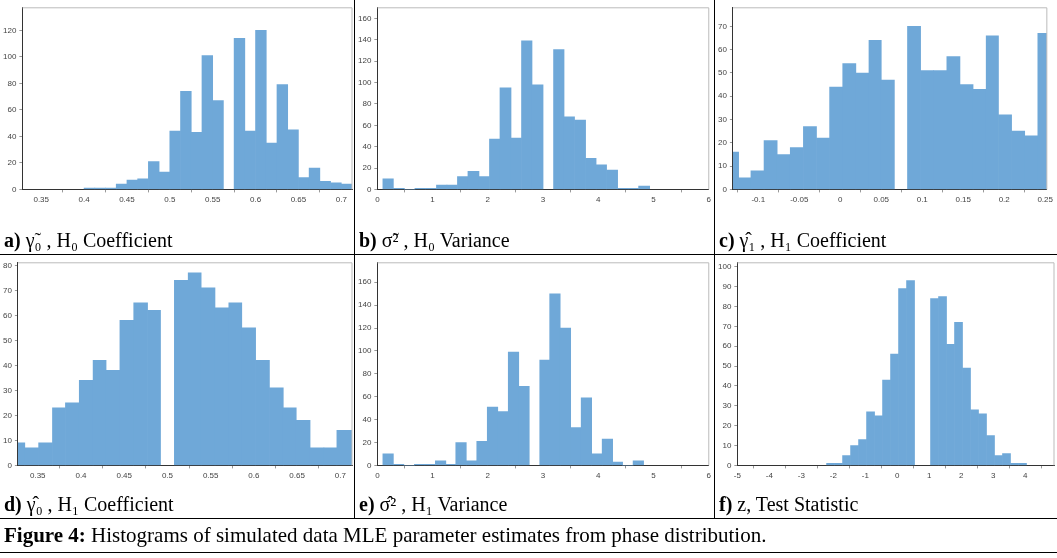 The width and height of the screenshot is (1057, 558). Describe the element at coordinates (789, 504) in the screenshot. I see `text: f) z, Test Statistic` at that location.